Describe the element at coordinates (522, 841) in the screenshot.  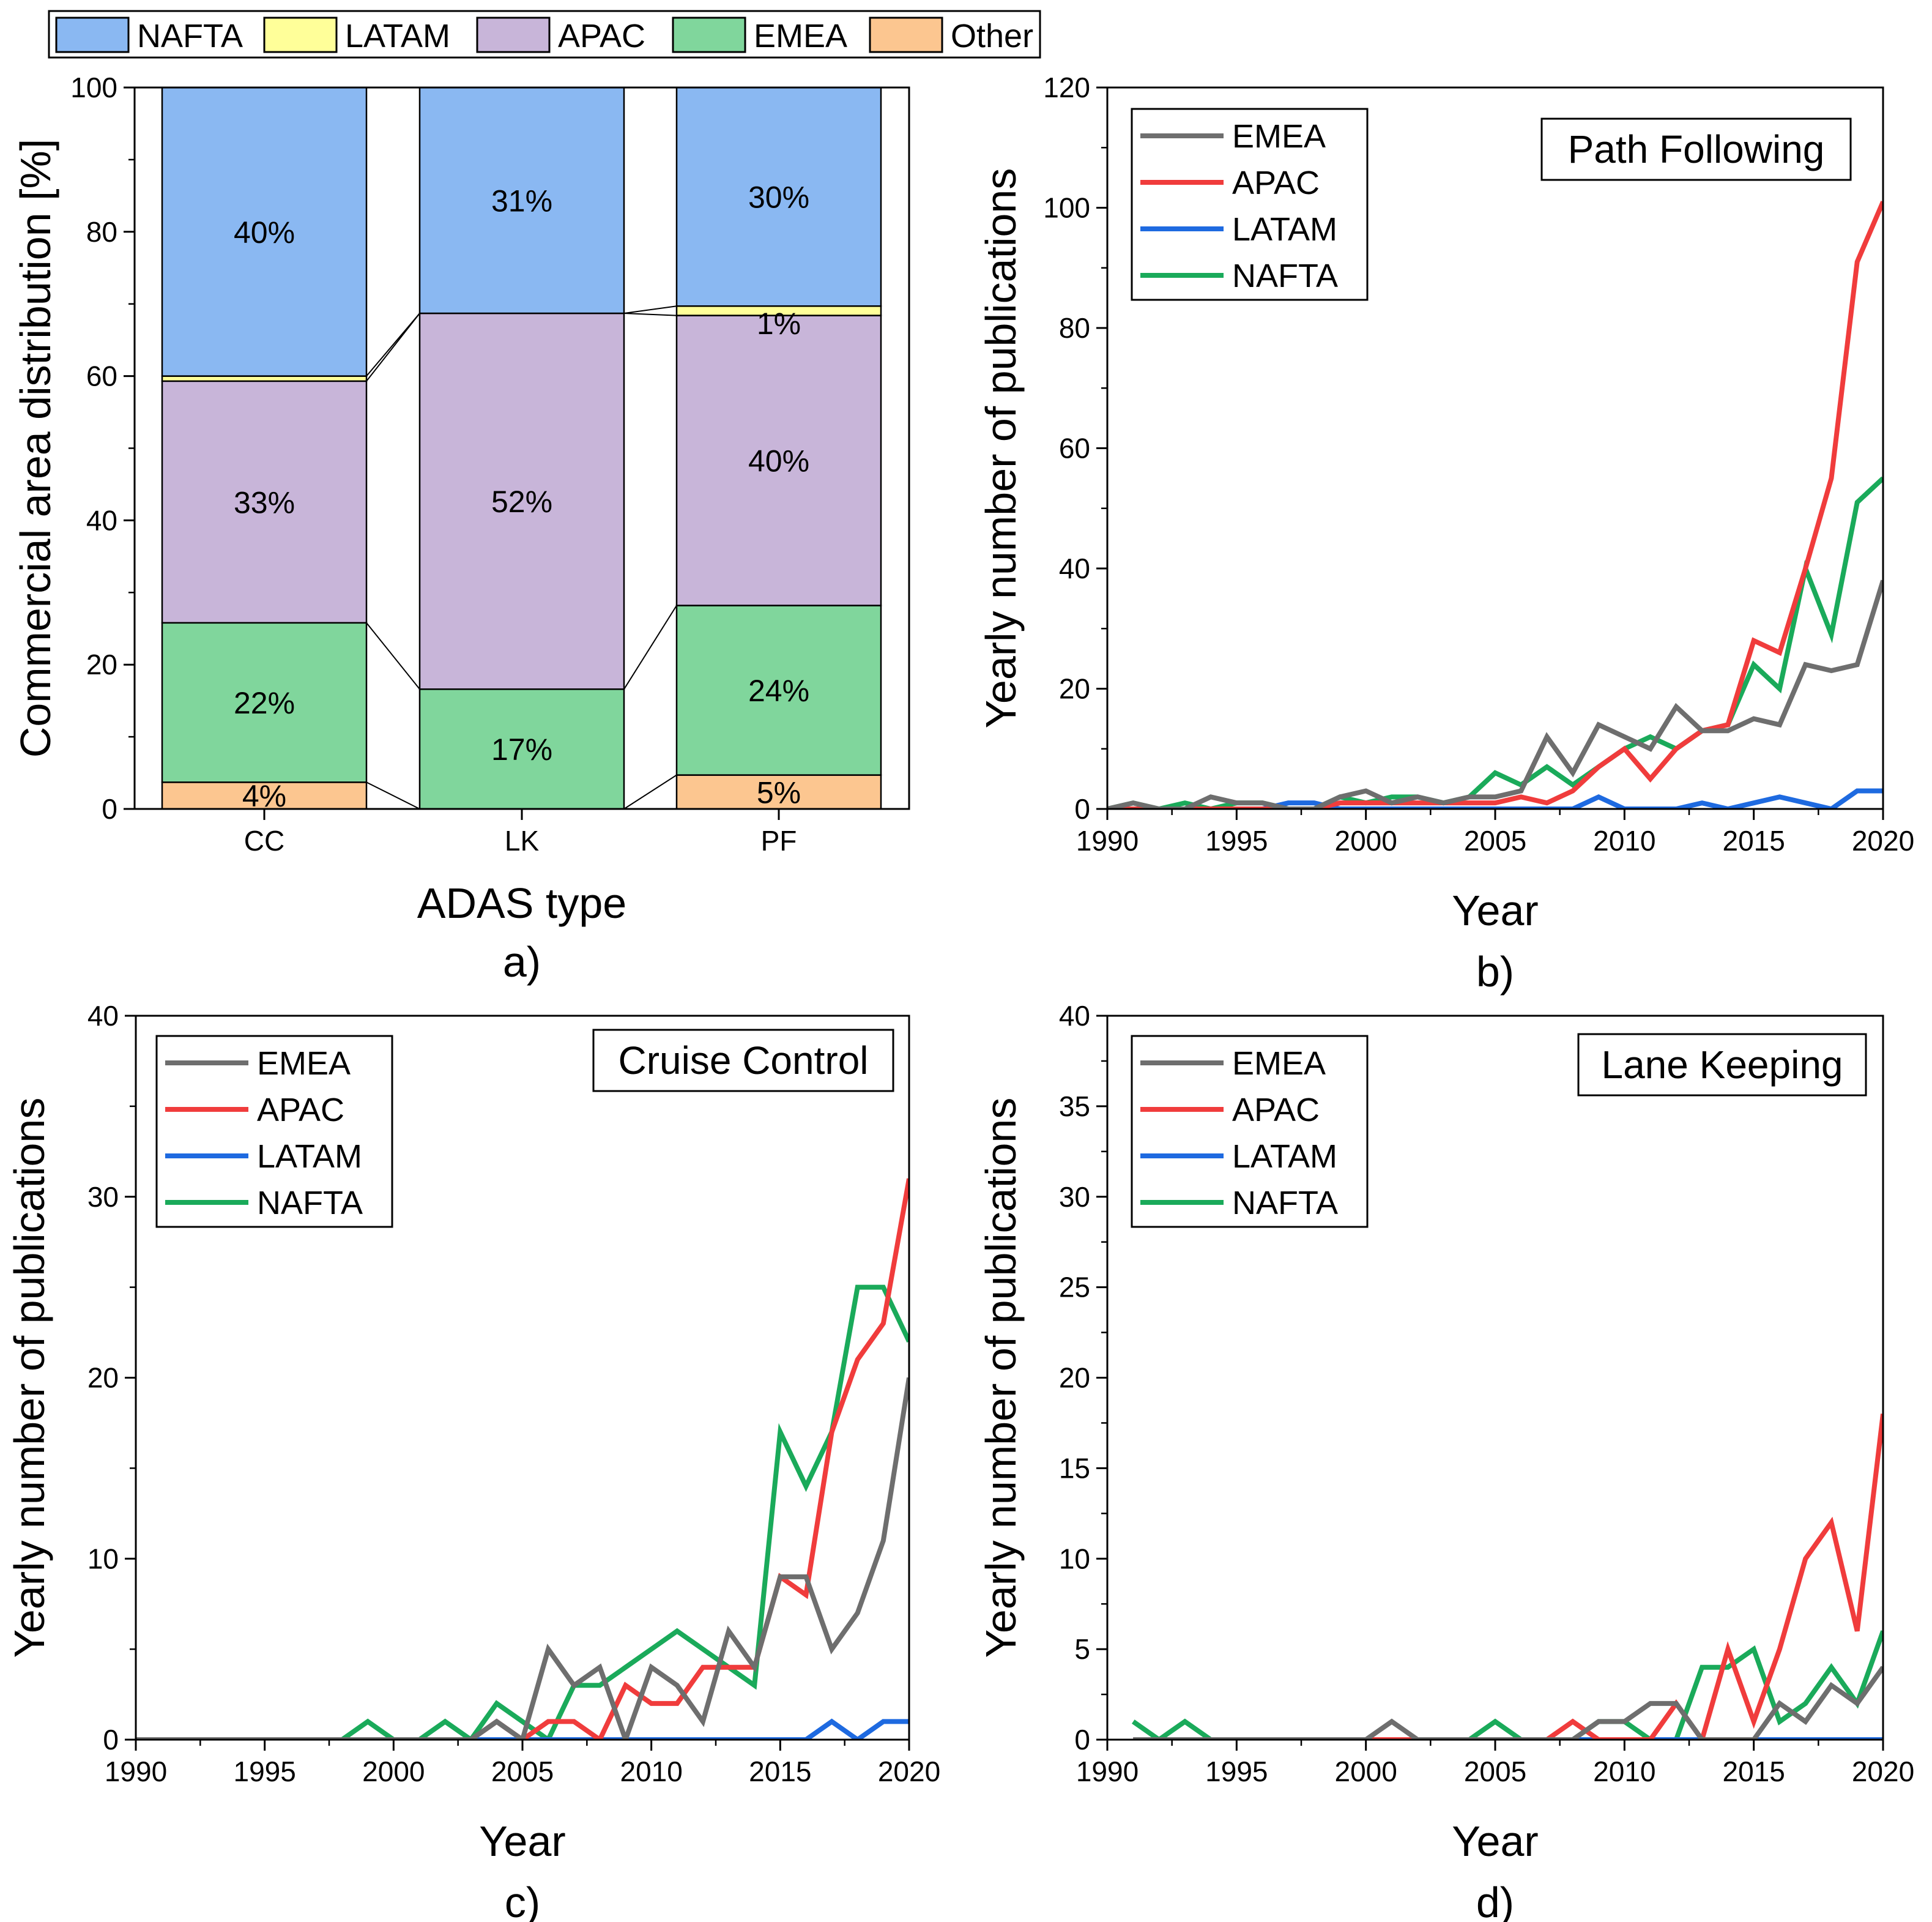
I see `x-tick-label: LK` at that location.